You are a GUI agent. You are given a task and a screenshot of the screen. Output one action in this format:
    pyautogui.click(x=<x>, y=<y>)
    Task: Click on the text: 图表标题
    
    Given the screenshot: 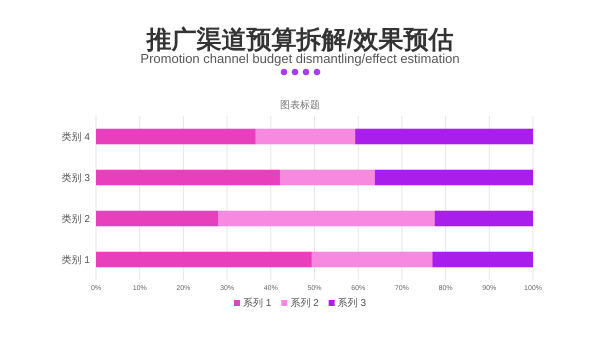 What is the action you would take?
    pyautogui.click(x=300, y=105)
    